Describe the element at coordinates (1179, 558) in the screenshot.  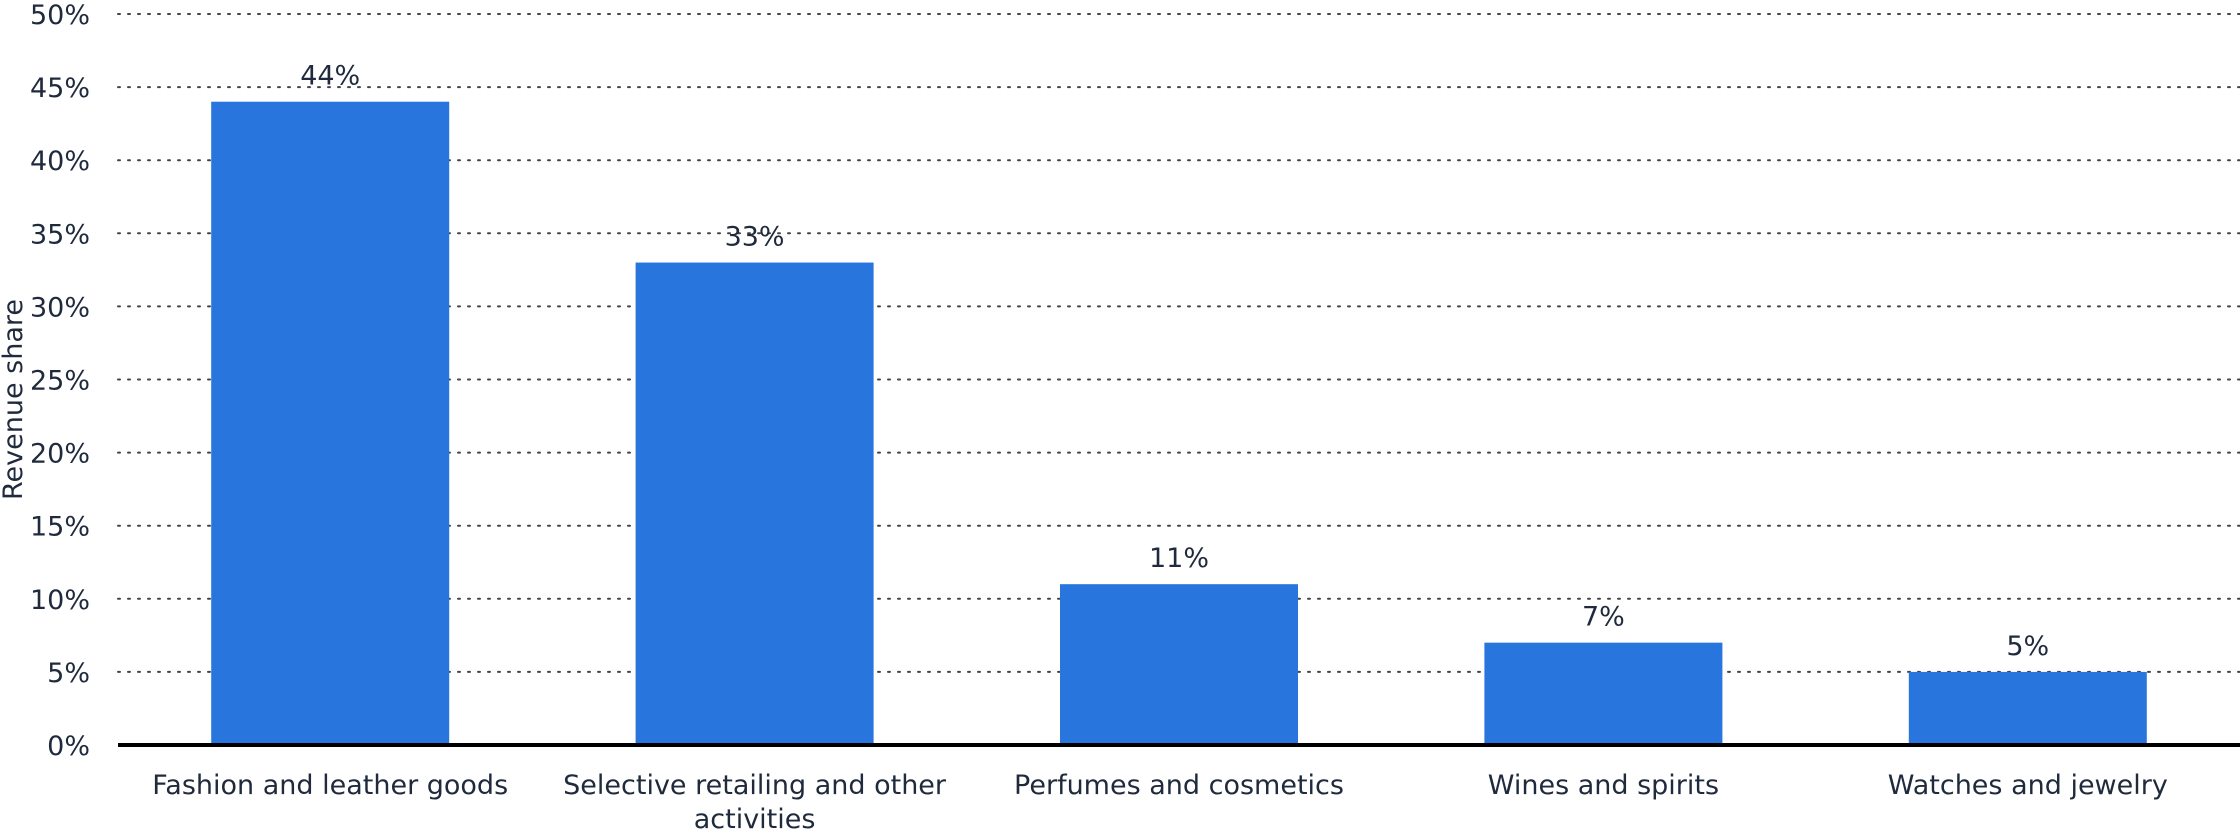
I see `data-label: 11%` at that location.